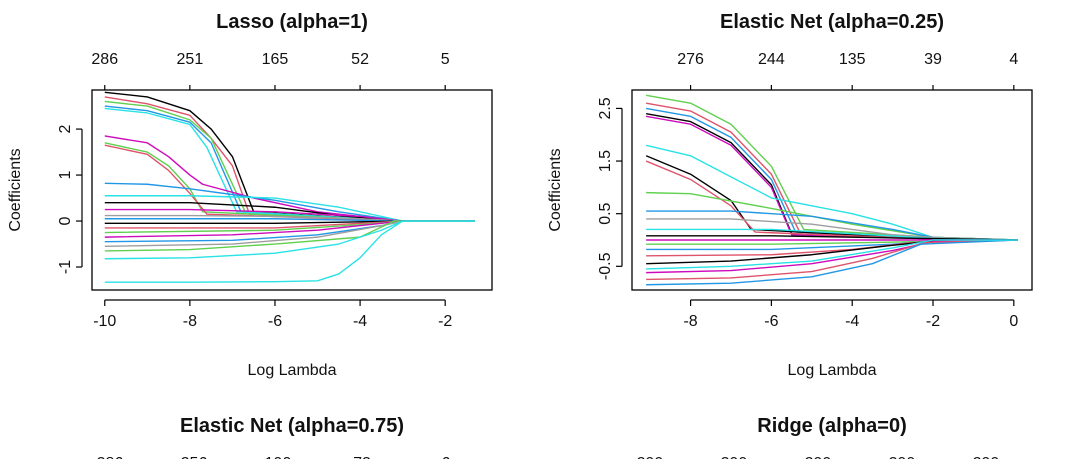 The width and height of the screenshot is (1080, 459). Describe the element at coordinates (70, 199) in the screenshot. I see `y-axis: -1 0 1 2` at that location.